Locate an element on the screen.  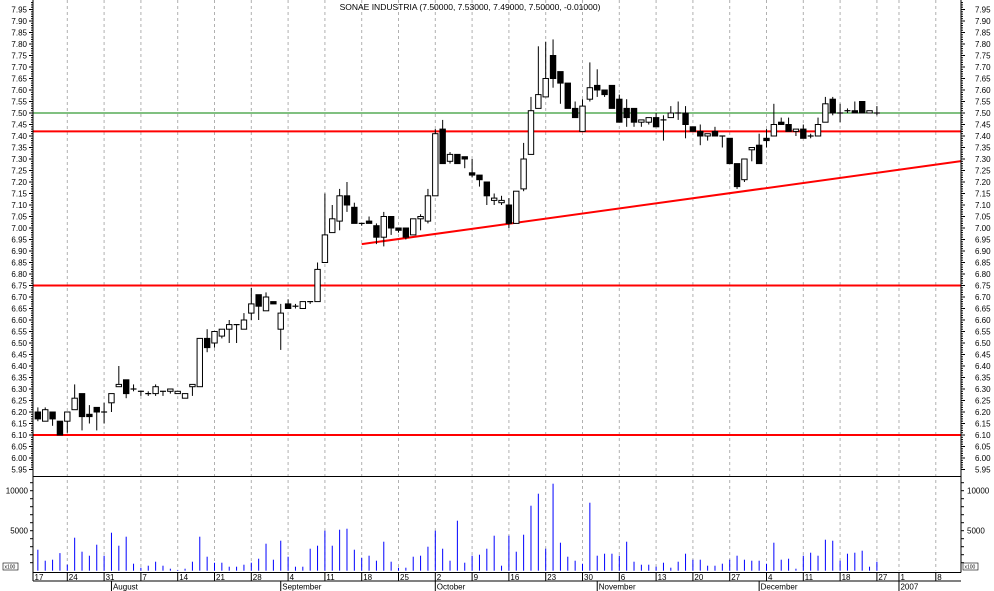
price-label-left: 6.00 is located at coordinates (19, 458).